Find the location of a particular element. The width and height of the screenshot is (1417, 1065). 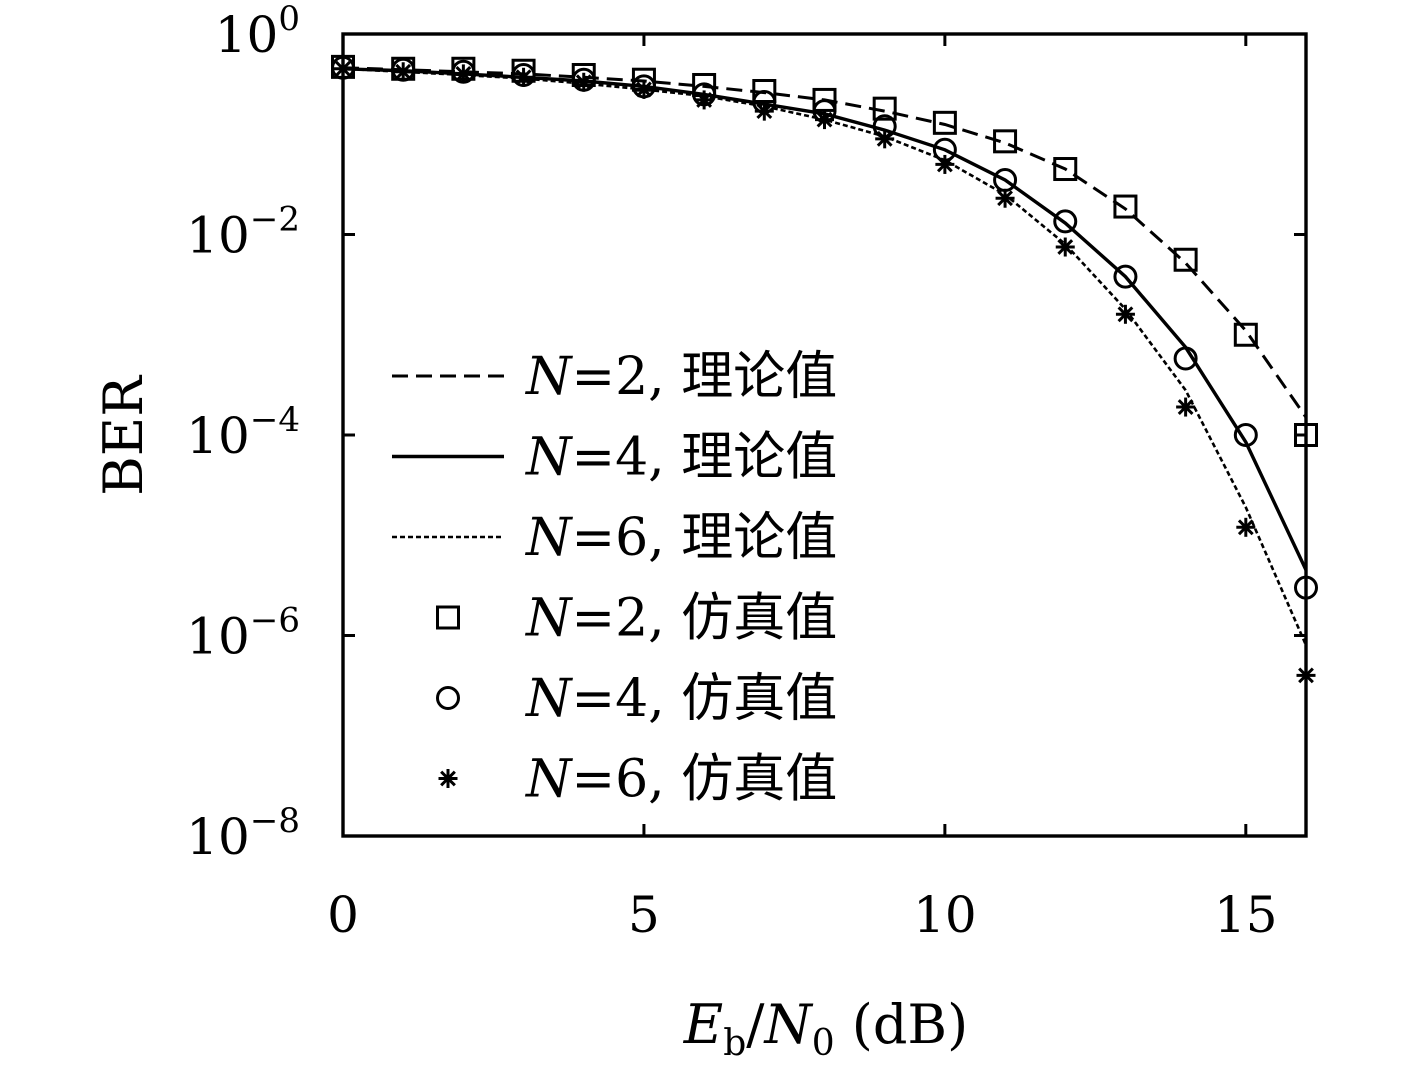

marker-asterisk-11-d2 is located at coordinates (1005, 198).